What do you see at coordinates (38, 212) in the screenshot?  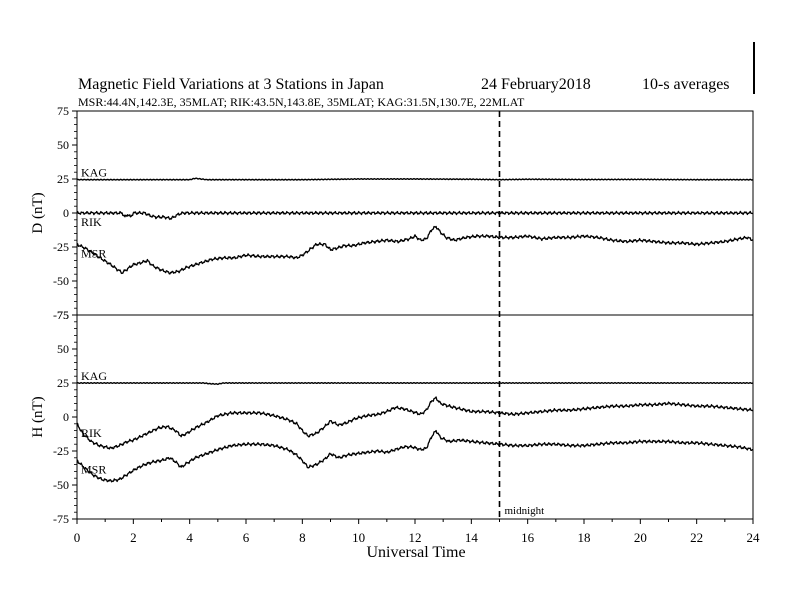 I see `panel-d-ylabel: D (nT)` at bounding box center [38, 212].